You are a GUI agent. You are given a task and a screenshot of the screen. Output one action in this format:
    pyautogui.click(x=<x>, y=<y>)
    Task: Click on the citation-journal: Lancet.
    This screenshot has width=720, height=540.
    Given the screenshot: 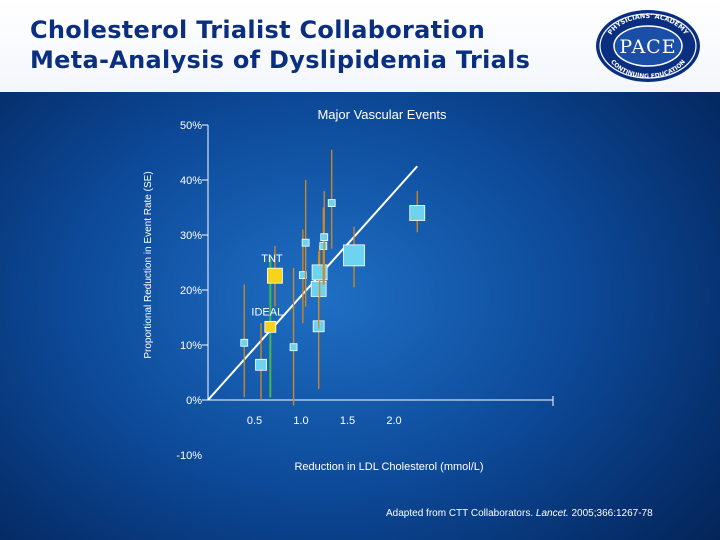 What is the action you would take?
    pyautogui.click(x=552, y=513)
    